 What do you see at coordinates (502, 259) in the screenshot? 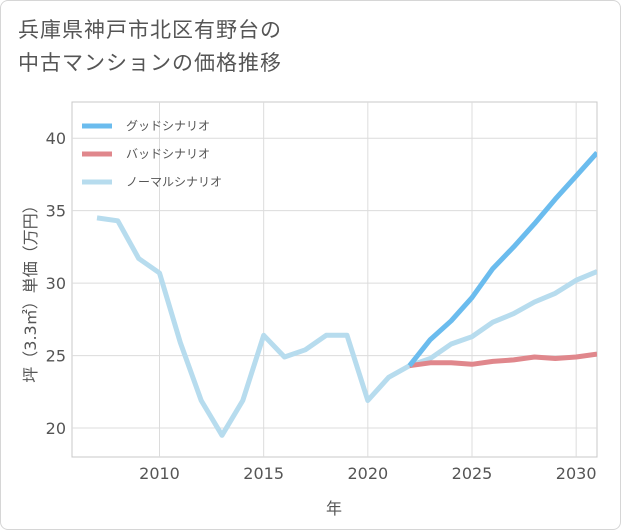
I see `series-line-good` at bounding box center [502, 259].